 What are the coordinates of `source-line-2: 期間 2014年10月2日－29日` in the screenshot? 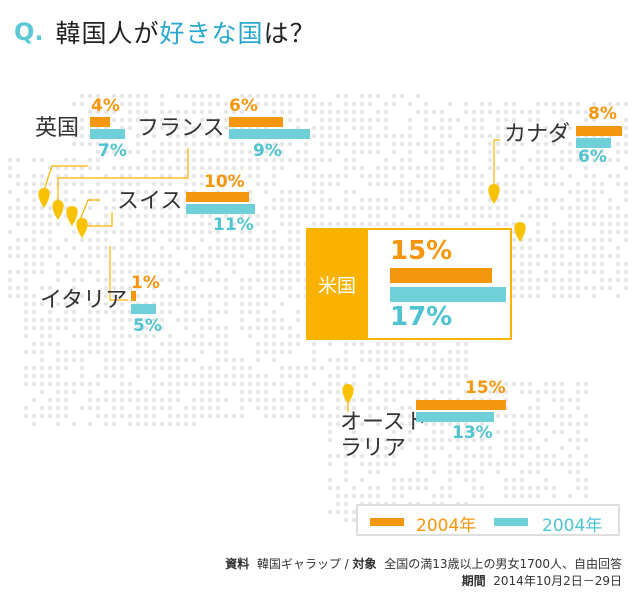 It's located at (381, 581).